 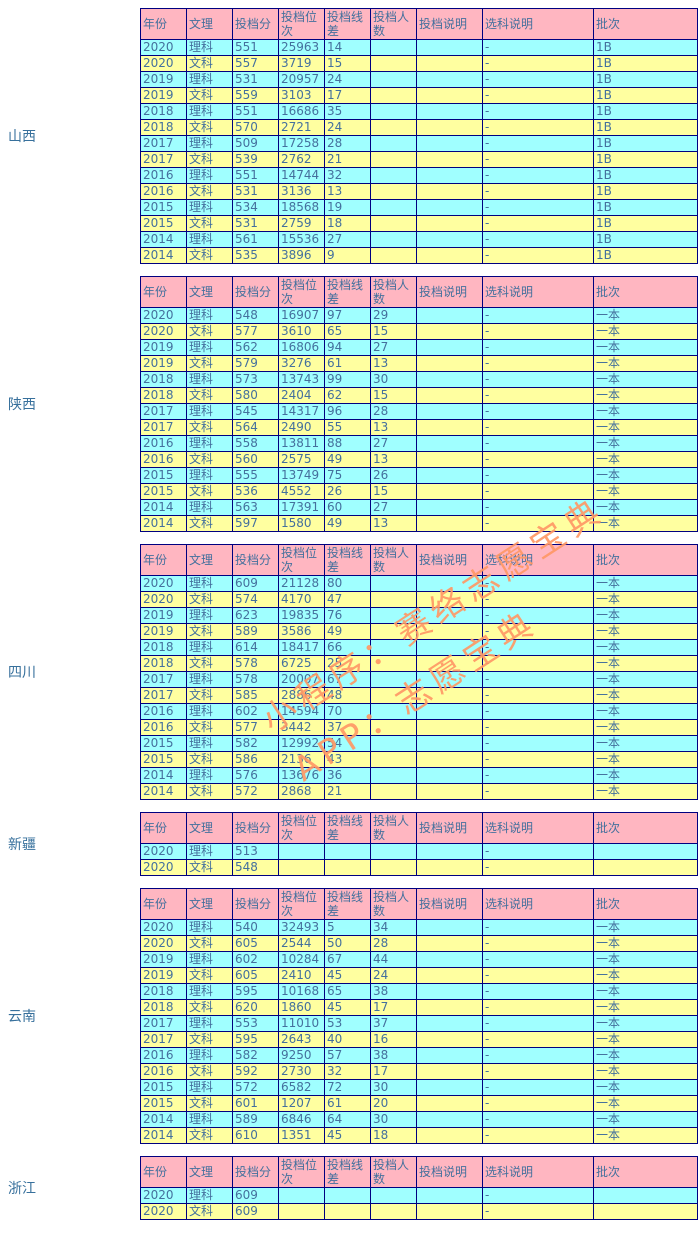 What do you see at coordinates (255, 775) in the screenshot?
I see `cell-score: 576` at bounding box center [255, 775].